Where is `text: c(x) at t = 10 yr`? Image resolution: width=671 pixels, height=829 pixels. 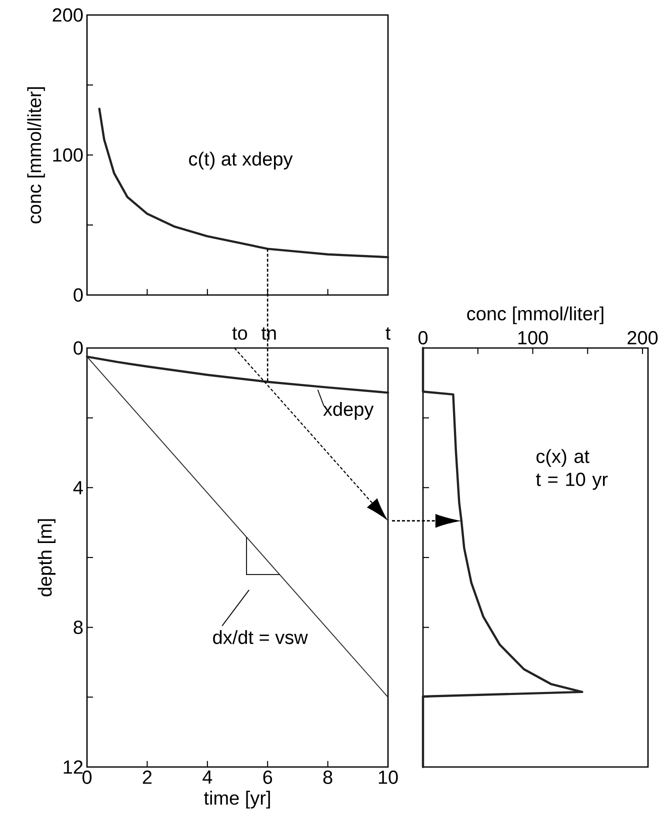 text: c(x) at t = 10 yr is located at coordinates (572, 469).